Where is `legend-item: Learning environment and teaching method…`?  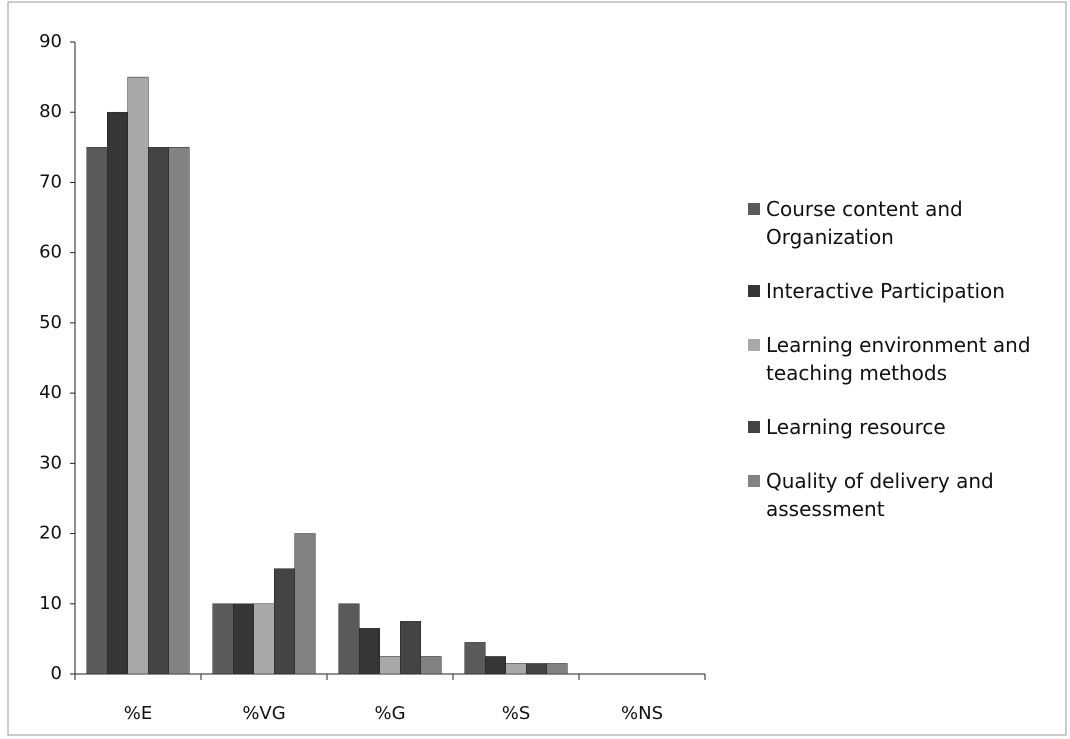 legend-item: Learning environment and teaching method… is located at coordinates (903, 359).